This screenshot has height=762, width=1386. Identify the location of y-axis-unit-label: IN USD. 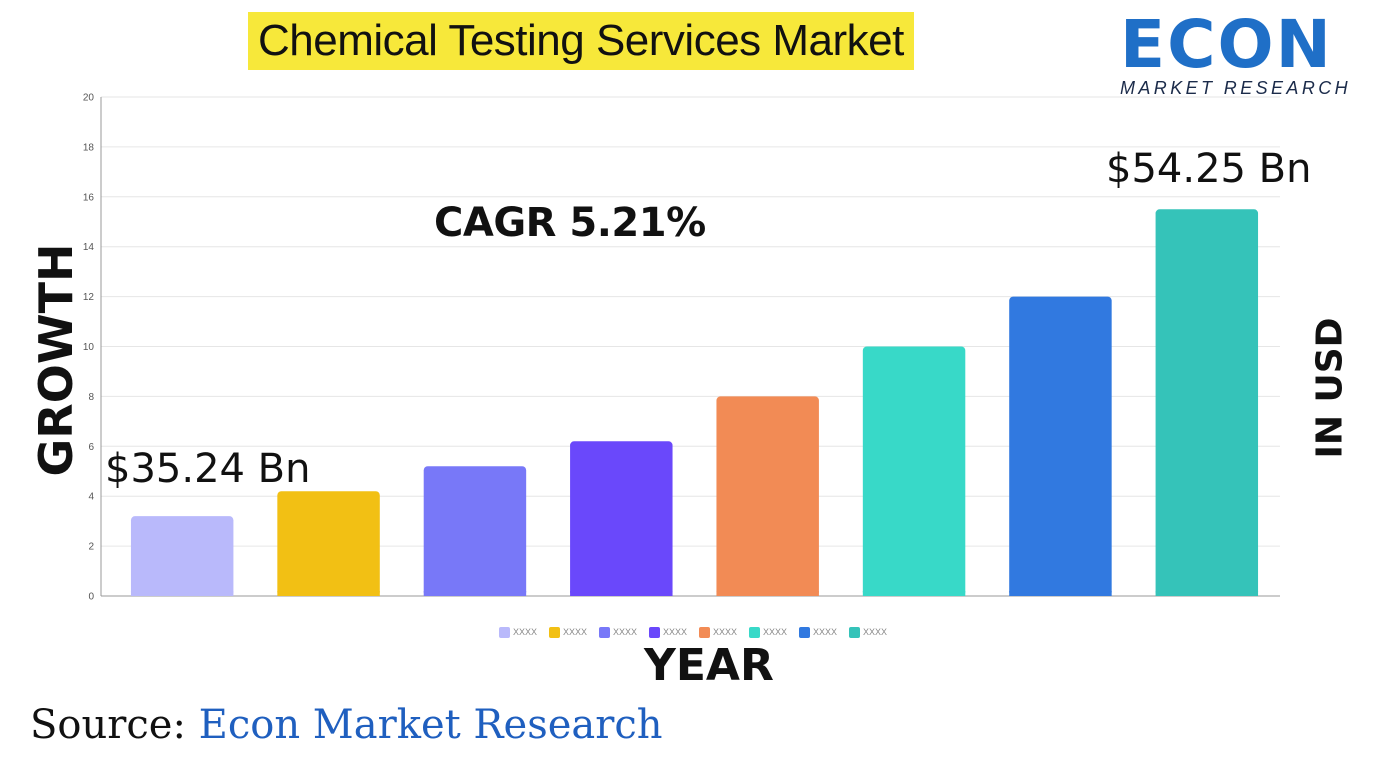
(1330, 388).